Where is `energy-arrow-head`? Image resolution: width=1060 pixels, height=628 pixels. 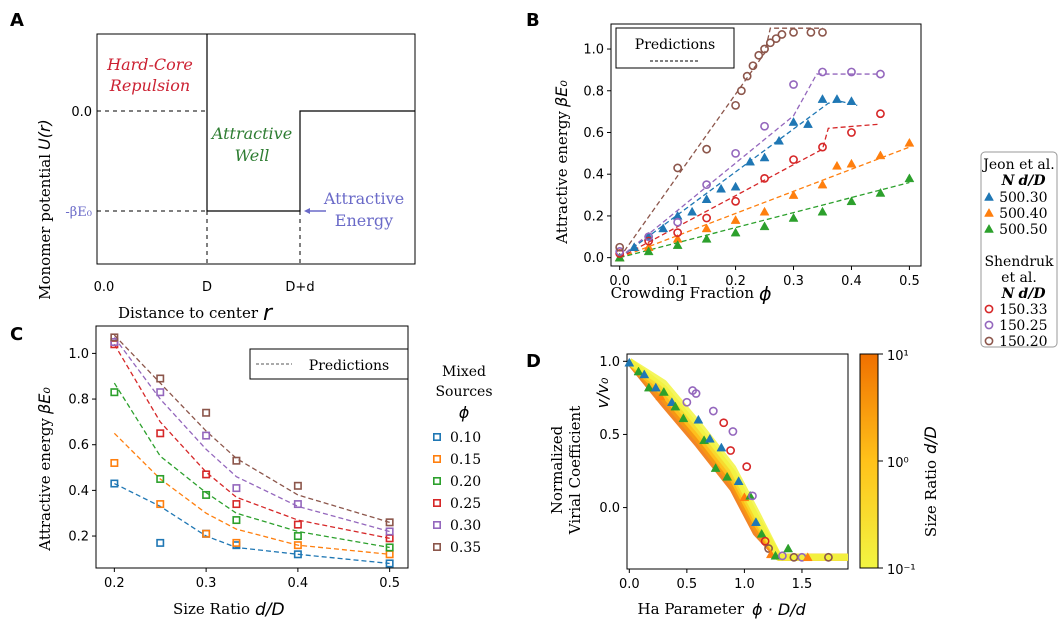 energy-arrow-head is located at coordinates (307, 211).